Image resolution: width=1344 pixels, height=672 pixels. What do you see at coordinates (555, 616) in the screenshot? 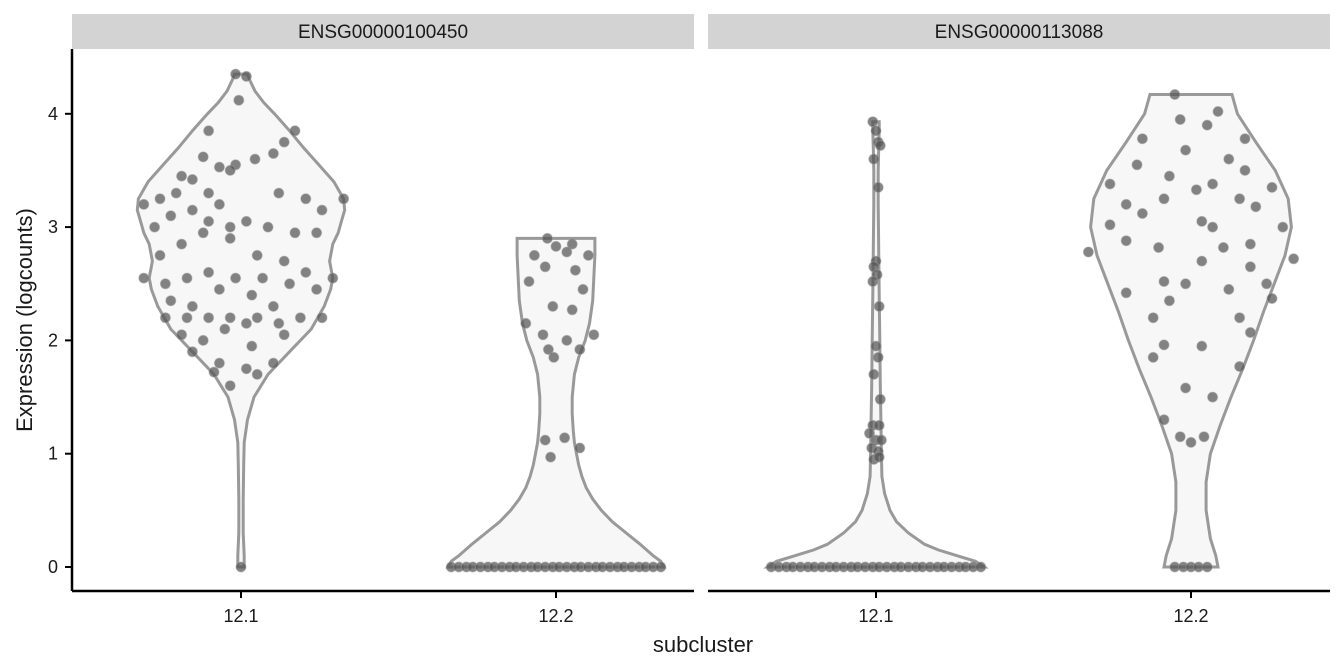
I see `x-tick-label: 12.2` at bounding box center [555, 616].